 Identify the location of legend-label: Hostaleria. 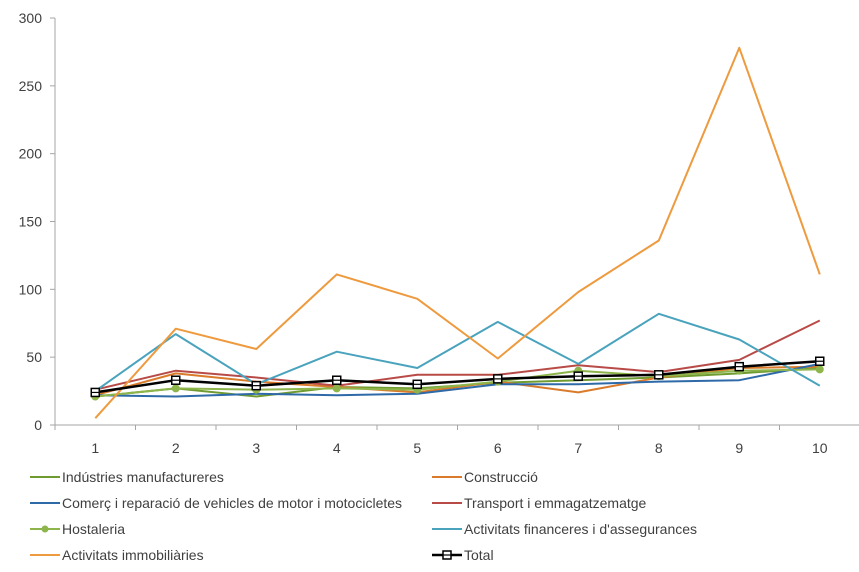
(93, 529).